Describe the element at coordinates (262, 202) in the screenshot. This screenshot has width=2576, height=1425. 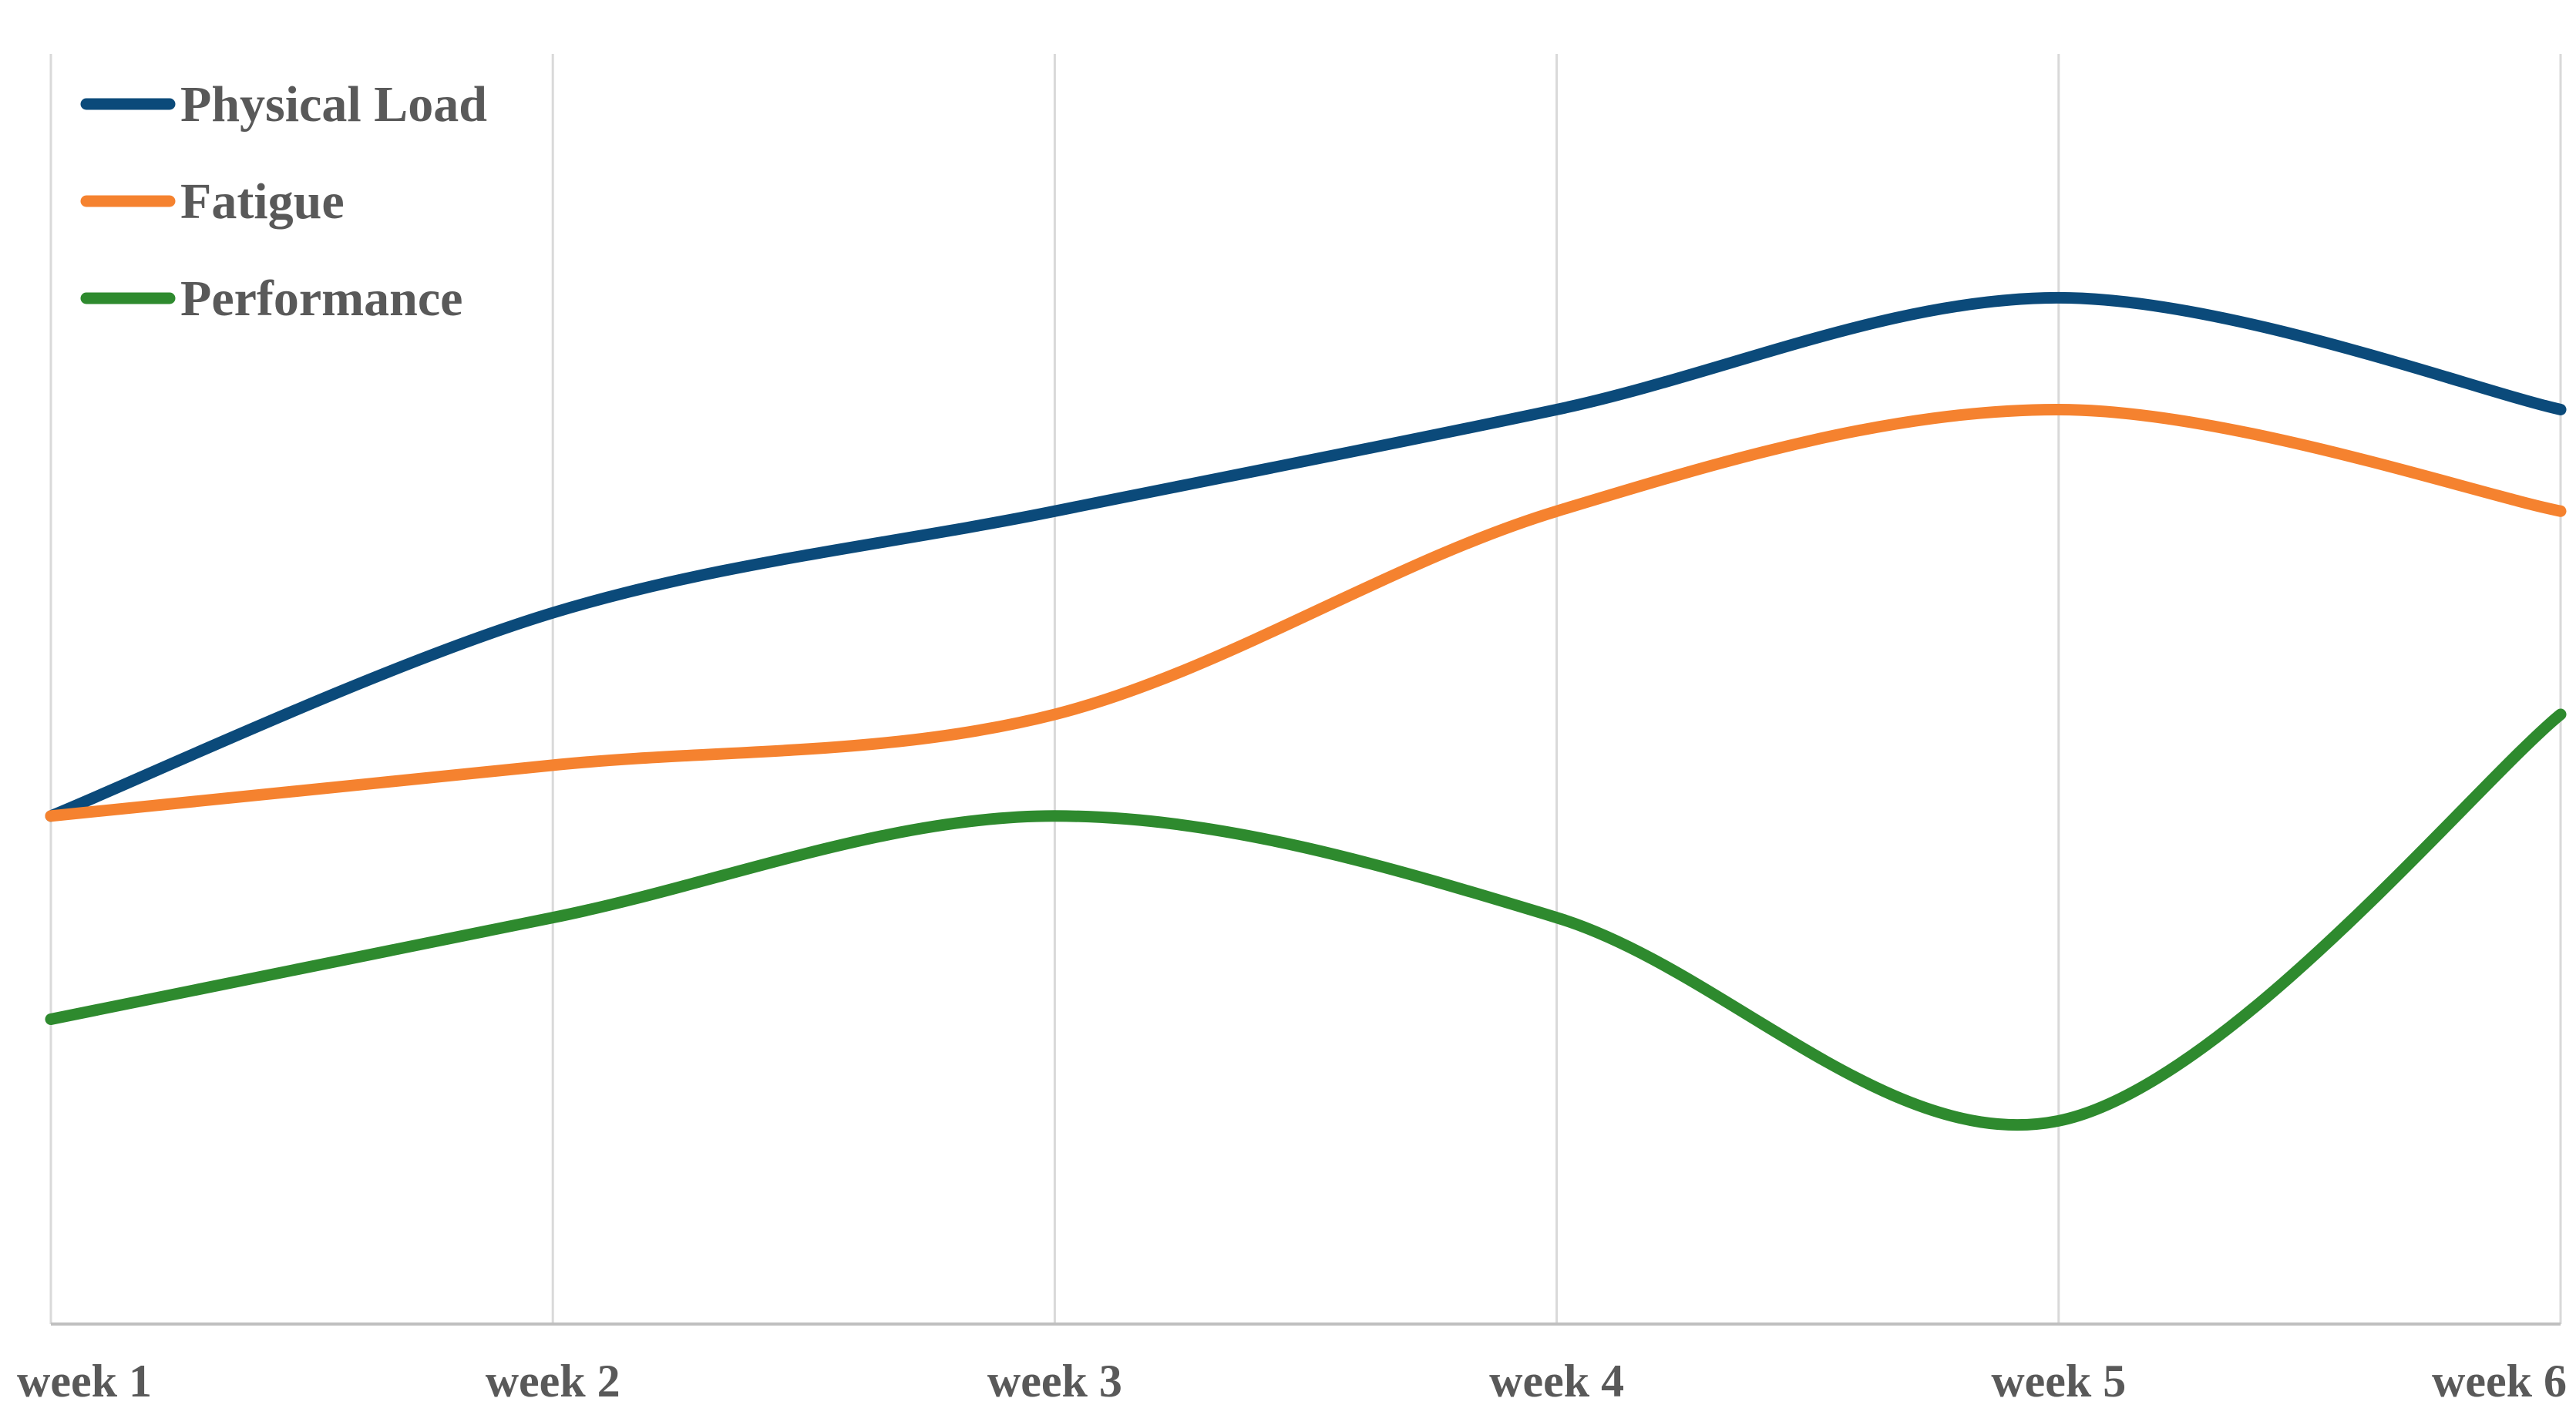
I see `legend-label: Fatigue` at that location.